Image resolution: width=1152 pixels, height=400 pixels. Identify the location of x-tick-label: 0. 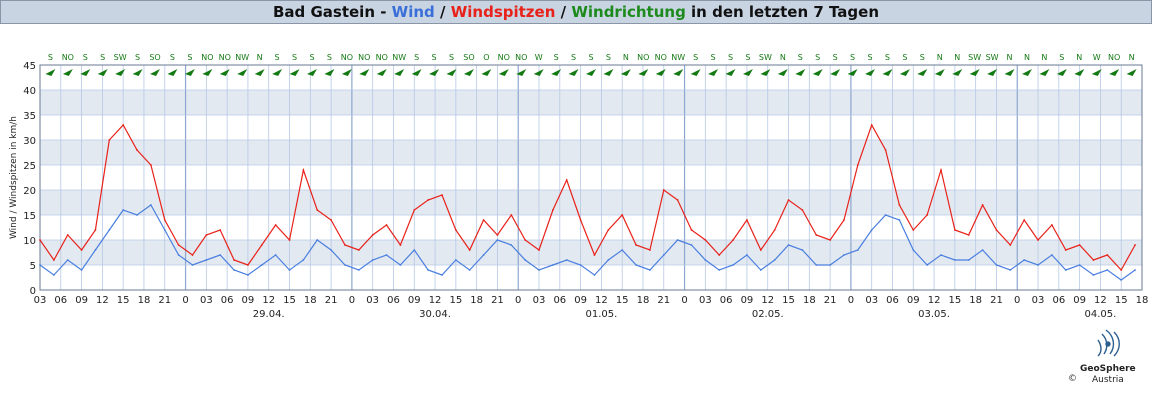
(851, 300).